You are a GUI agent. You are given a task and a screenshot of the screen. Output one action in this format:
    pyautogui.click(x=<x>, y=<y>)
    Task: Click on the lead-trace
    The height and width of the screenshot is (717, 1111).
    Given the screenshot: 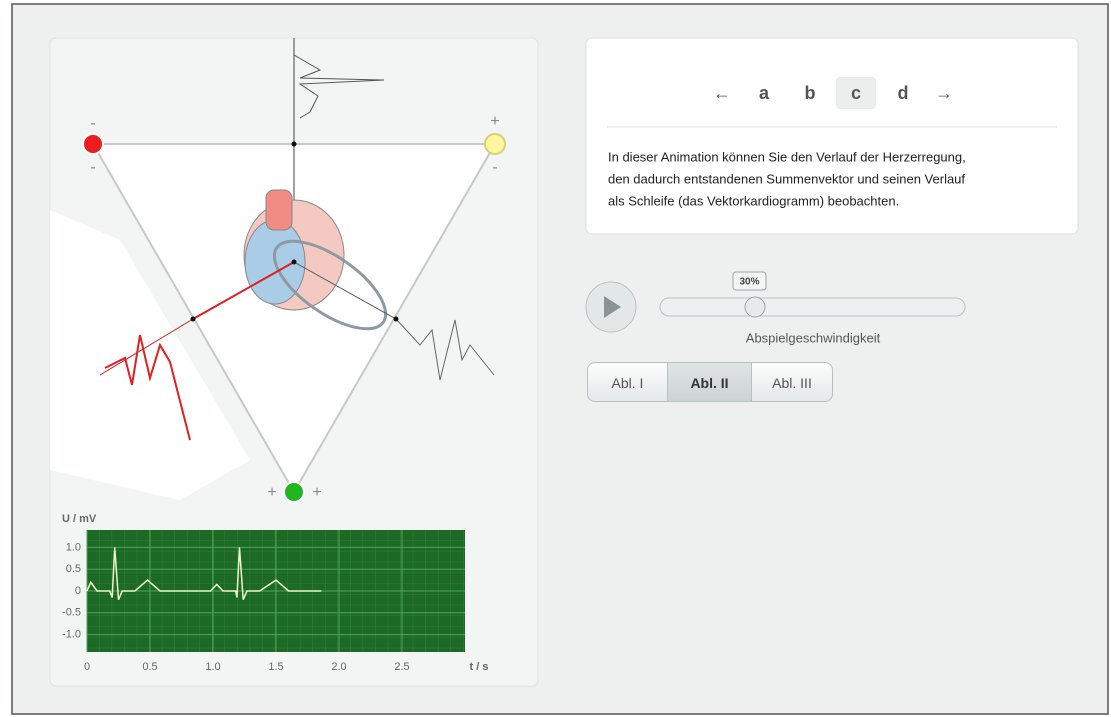 What is the action you would take?
    pyautogui.click(x=339, y=86)
    